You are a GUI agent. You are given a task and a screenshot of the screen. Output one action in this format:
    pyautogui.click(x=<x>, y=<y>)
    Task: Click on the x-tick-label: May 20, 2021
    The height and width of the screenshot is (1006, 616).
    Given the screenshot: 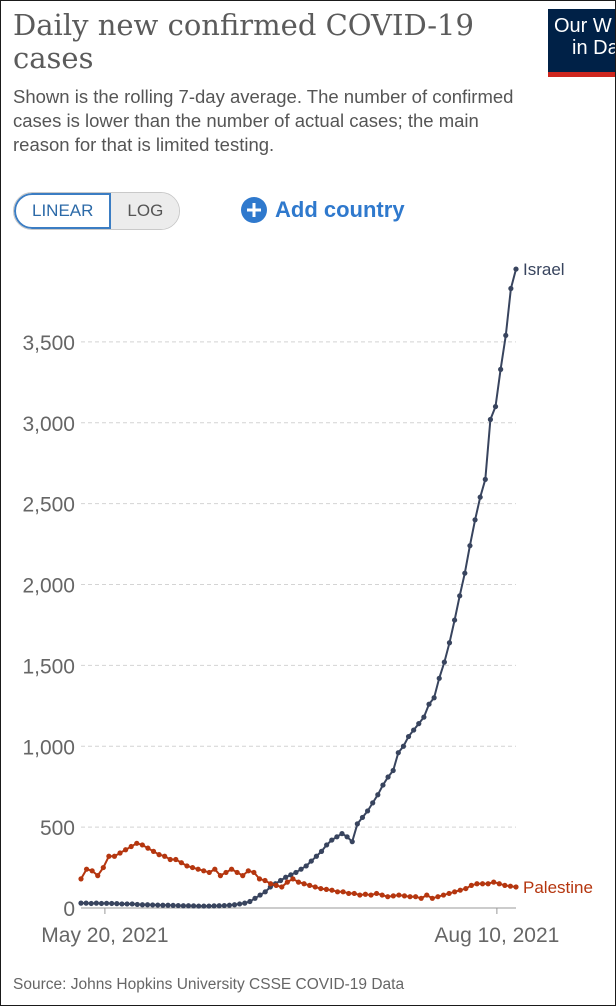 What is the action you would take?
    pyautogui.click(x=104, y=935)
    